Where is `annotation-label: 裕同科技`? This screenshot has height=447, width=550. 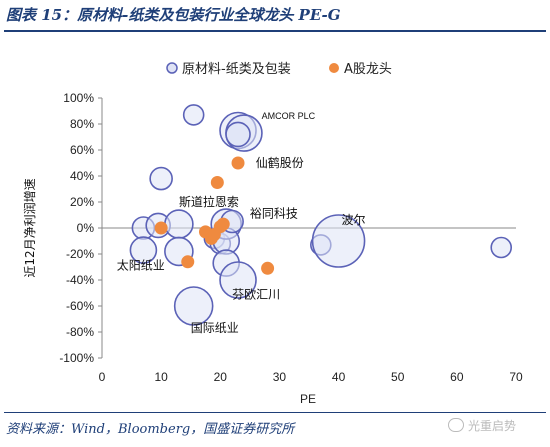
annotation-label: 裕同科技 is located at coordinates (274, 213).